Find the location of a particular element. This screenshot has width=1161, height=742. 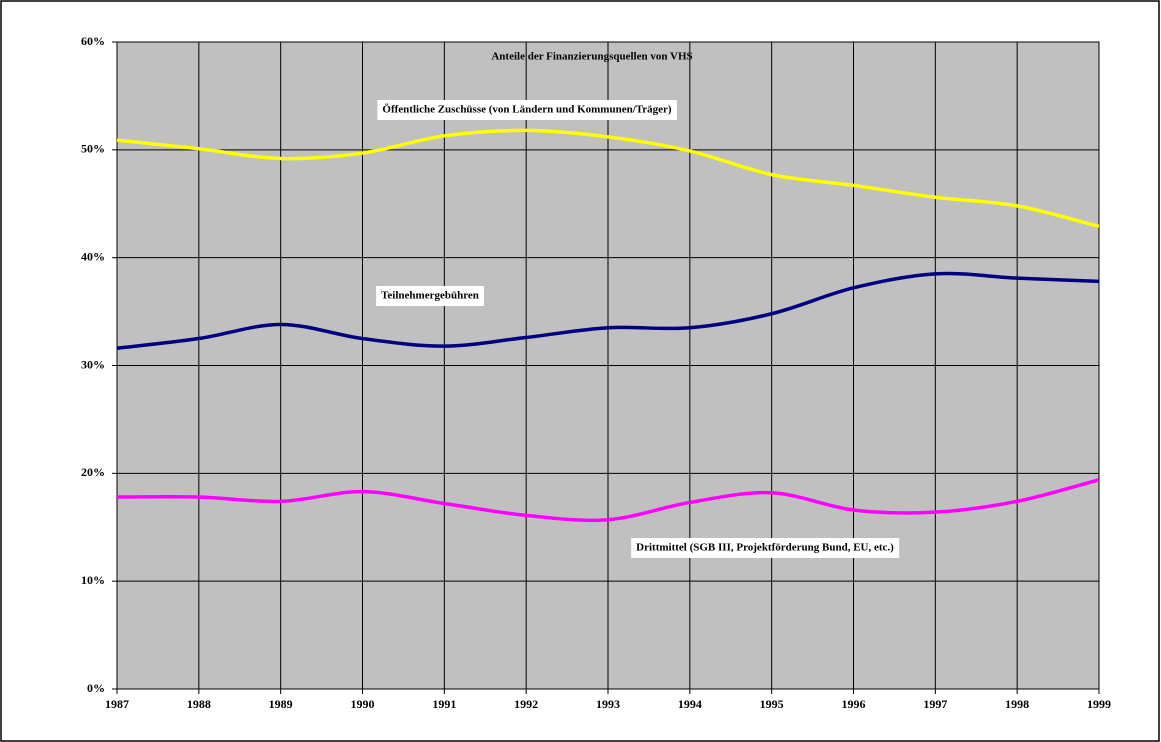

y-tick-label: 20% is located at coordinates (93, 472).